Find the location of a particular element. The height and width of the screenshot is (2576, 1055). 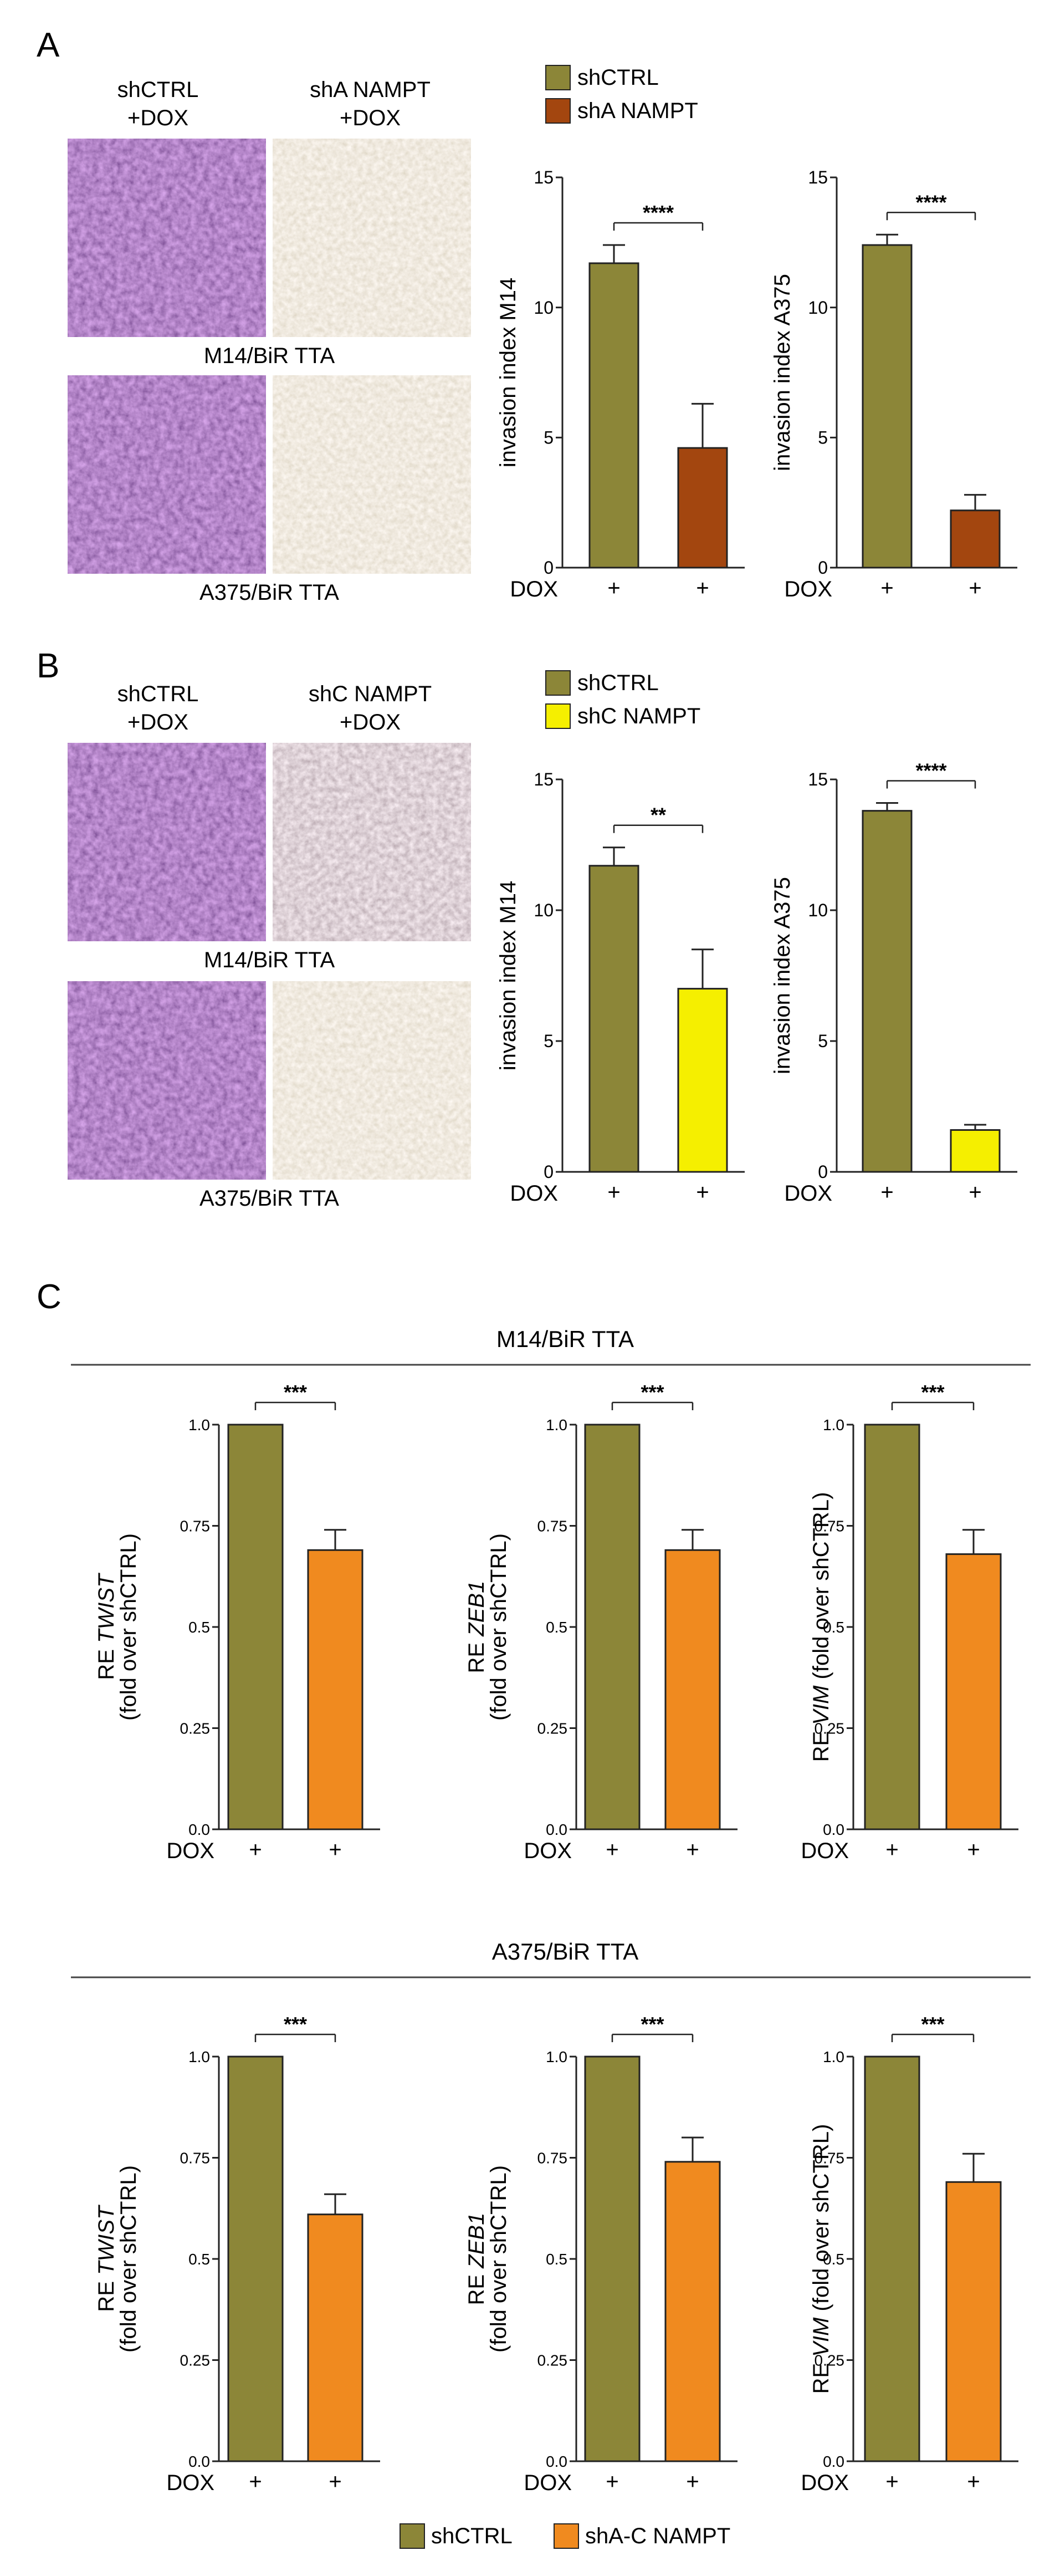

micrograph-b-m14-shctrl is located at coordinates (167, 842).